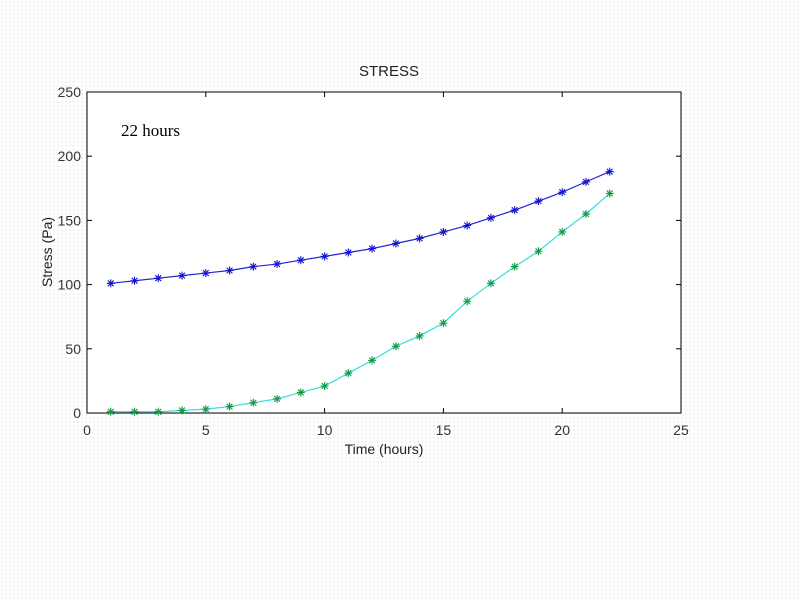  Describe the element at coordinates (384, 449) in the screenshot. I see `x-axis-title: Time (hours)` at that location.